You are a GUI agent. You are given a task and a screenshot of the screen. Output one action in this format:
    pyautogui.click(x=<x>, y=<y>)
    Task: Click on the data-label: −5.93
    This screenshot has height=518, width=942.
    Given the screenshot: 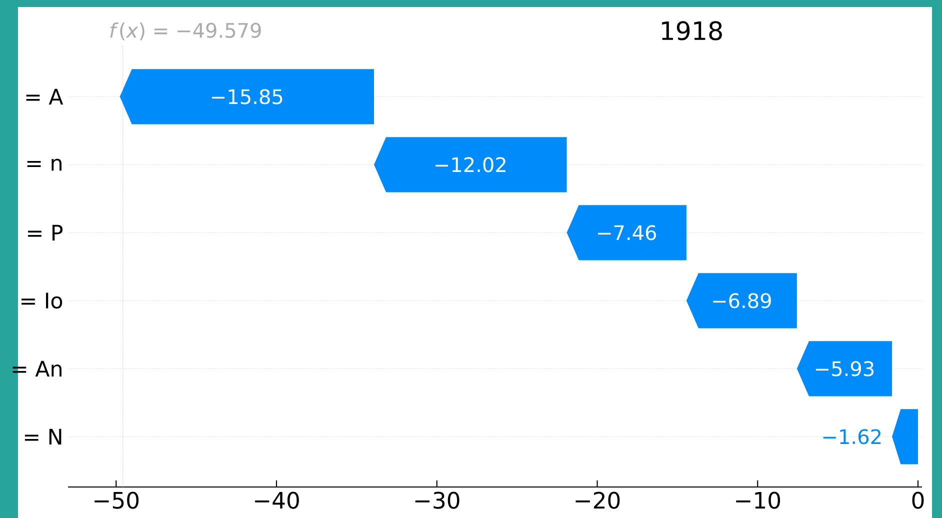 What is the action you would take?
    pyautogui.click(x=845, y=368)
    